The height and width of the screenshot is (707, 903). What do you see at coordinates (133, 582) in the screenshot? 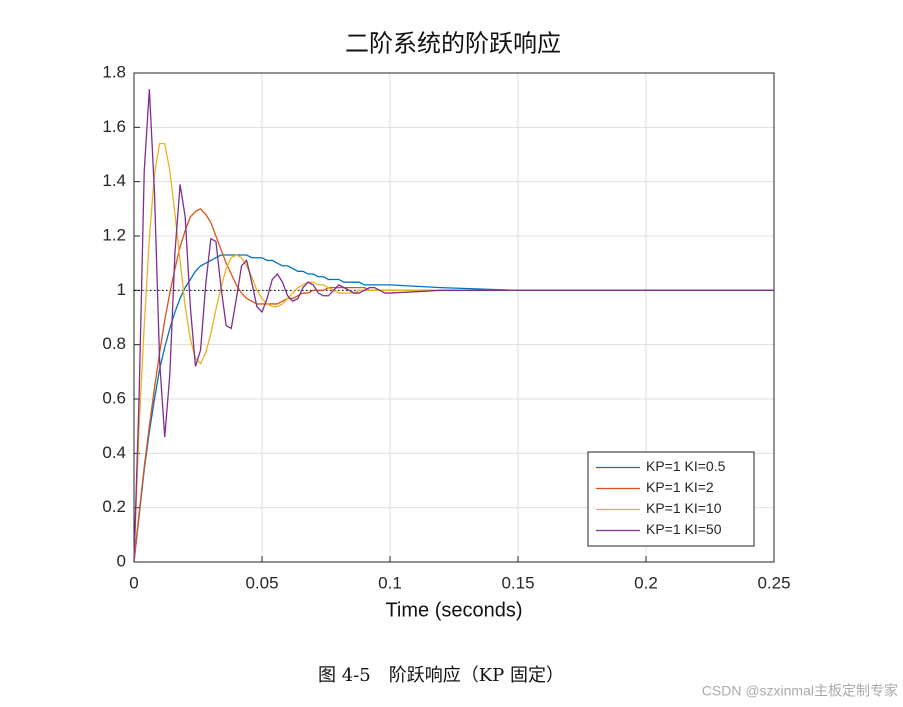
I see `x-tick-label: 0` at bounding box center [133, 582].